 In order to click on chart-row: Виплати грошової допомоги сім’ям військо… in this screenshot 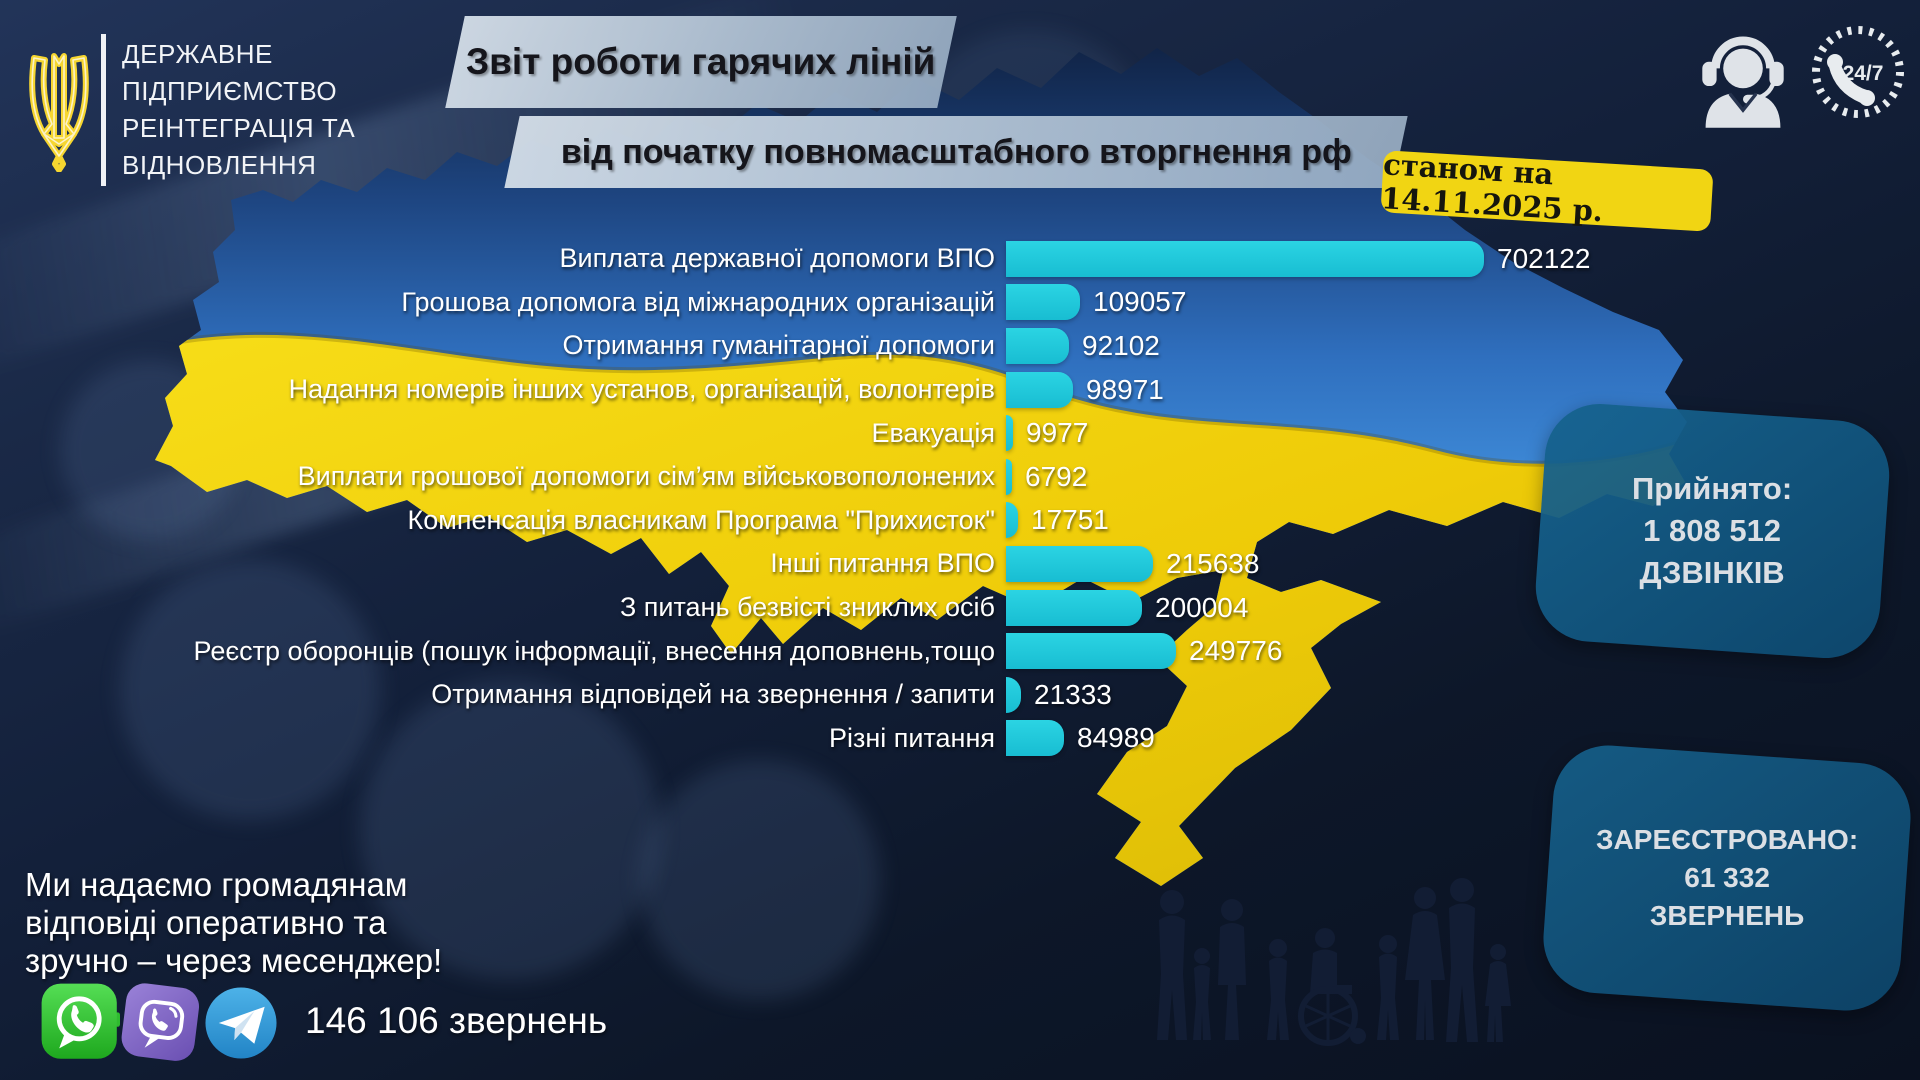, I will do `click(865, 477)`.